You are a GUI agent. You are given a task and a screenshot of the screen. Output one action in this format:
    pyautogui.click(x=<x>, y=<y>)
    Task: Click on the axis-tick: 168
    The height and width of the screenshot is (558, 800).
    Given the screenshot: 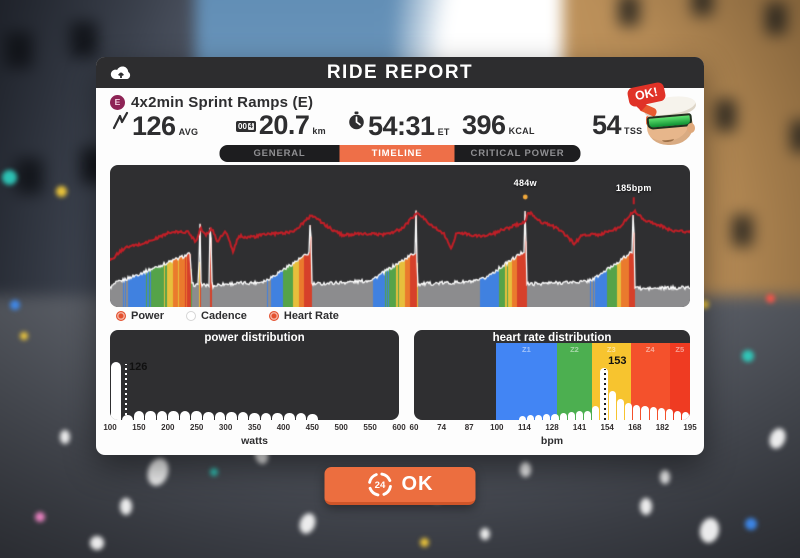 What is the action you would take?
    pyautogui.click(x=635, y=427)
    